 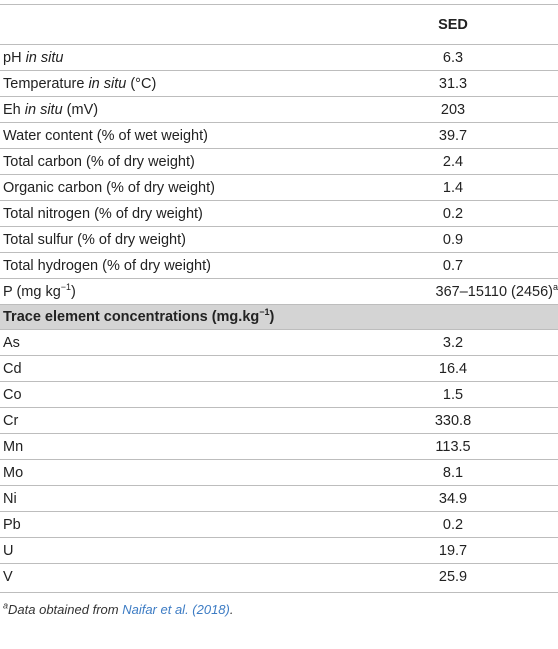 What do you see at coordinates (279, 499) in the screenshot?
I see `element-row: Ni 34.9` at bounding box center [279, 499].